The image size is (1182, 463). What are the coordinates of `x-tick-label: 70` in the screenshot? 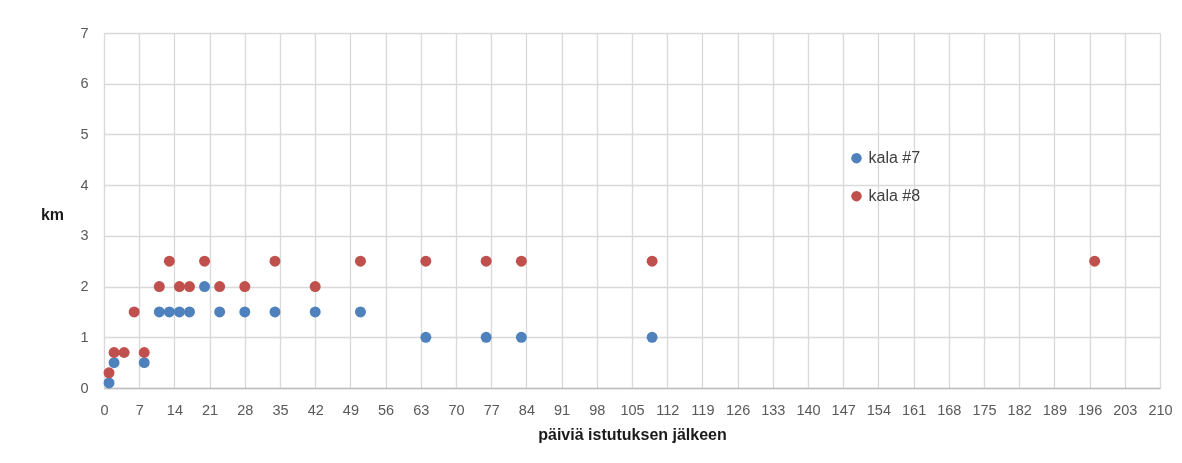 It's located at (456, 409).